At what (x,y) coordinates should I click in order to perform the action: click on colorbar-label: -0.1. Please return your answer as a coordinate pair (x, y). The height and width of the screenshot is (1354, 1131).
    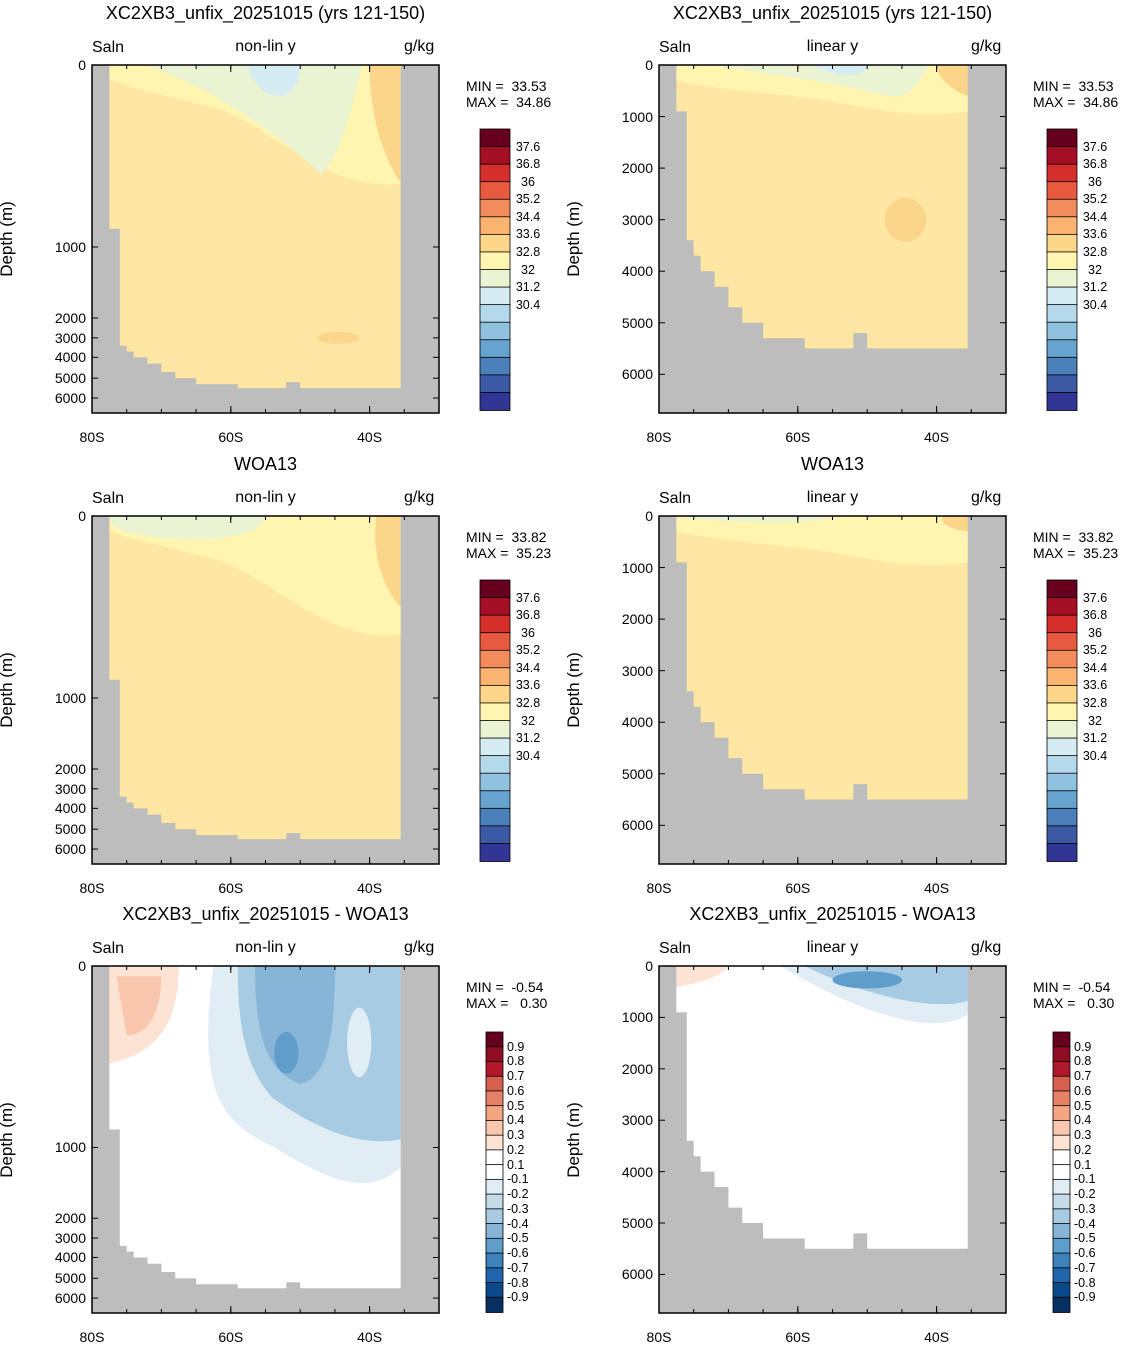
    Looking at the image, I should click on (518, 1179).